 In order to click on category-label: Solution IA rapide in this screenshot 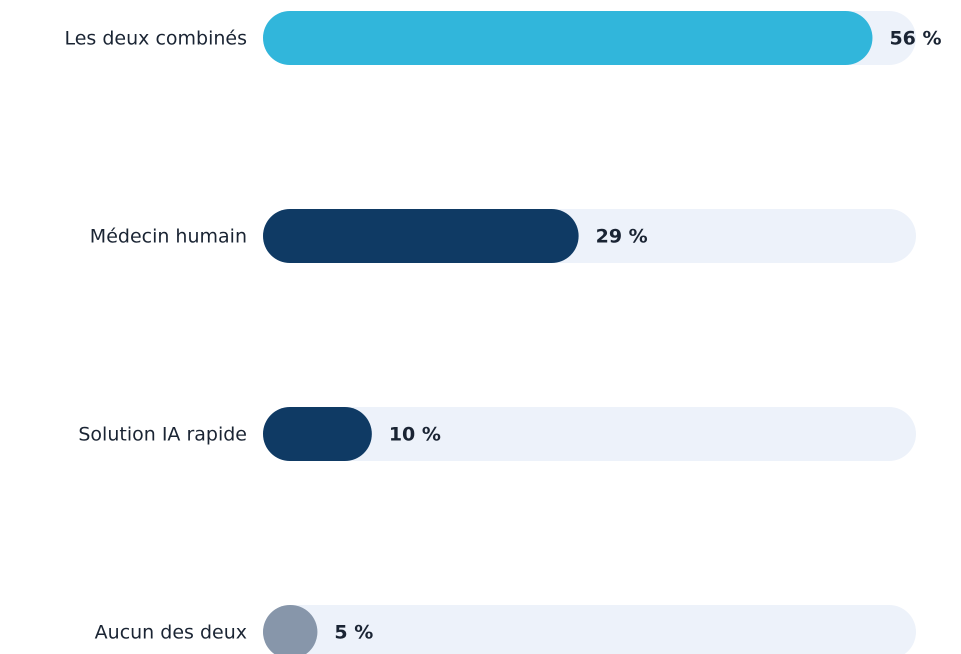, I will do `click(162, 435)`.